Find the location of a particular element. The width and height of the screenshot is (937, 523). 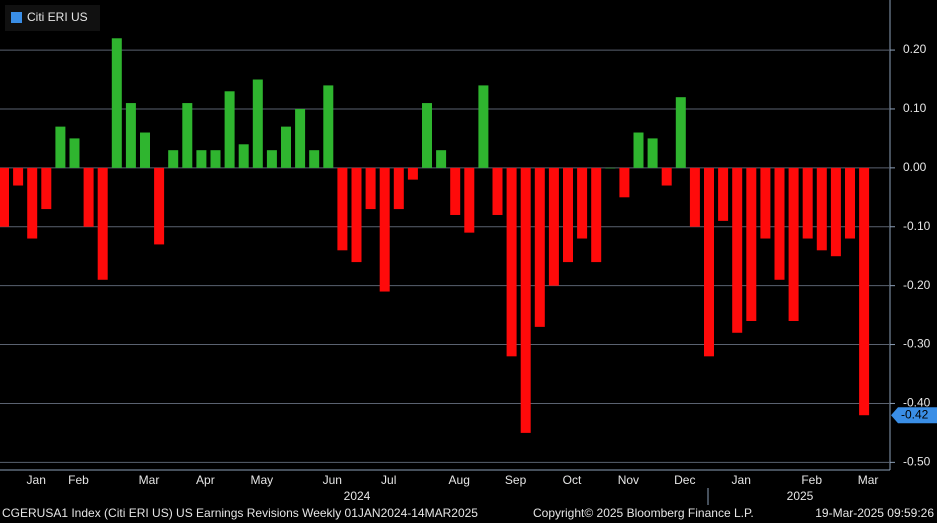

x-tick-label: Dec is located at coordinates (684, 480).